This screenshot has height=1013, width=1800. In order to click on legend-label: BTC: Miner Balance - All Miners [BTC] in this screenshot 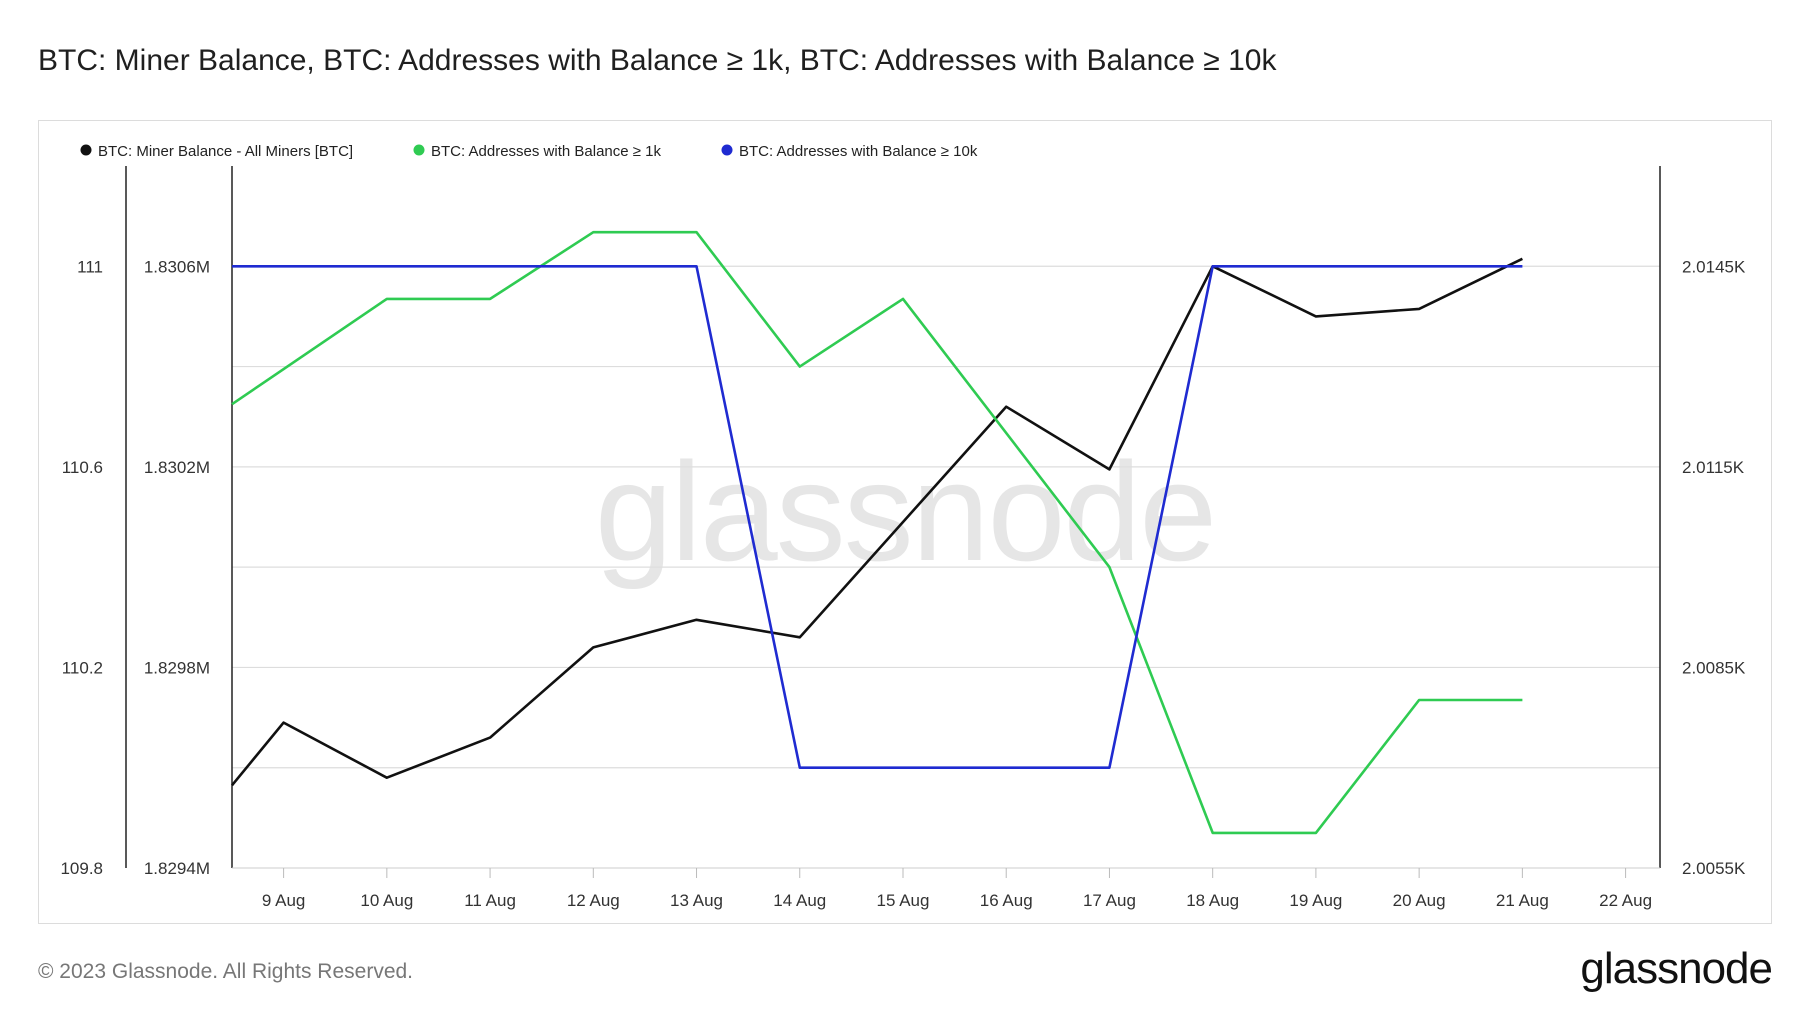, I will do `click(225, 151)`.